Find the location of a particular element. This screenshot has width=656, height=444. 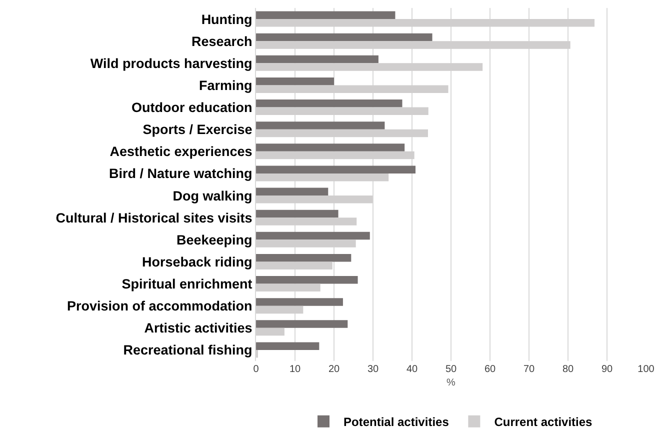

y-tick-label: Horseback riding is located at coordinates (197, 262).